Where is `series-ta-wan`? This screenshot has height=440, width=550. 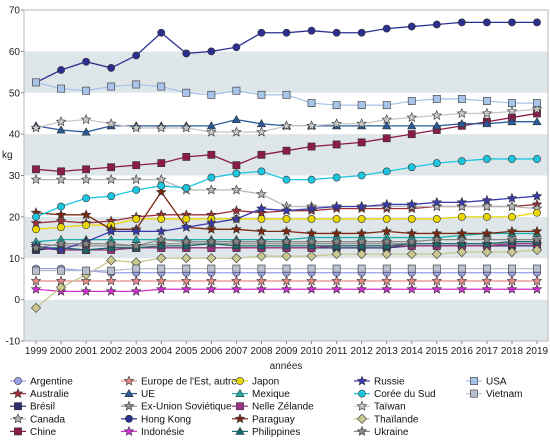 series-ta-wan is located at coordinates (286, 120).